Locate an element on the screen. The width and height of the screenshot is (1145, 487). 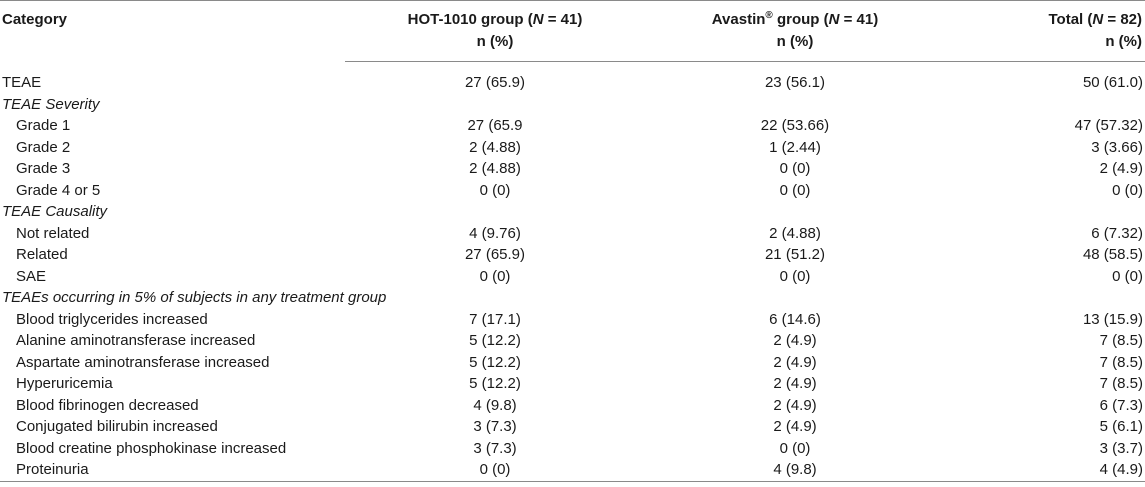
total-value: 13 (15.9) is located at coordinates (1112, 319).